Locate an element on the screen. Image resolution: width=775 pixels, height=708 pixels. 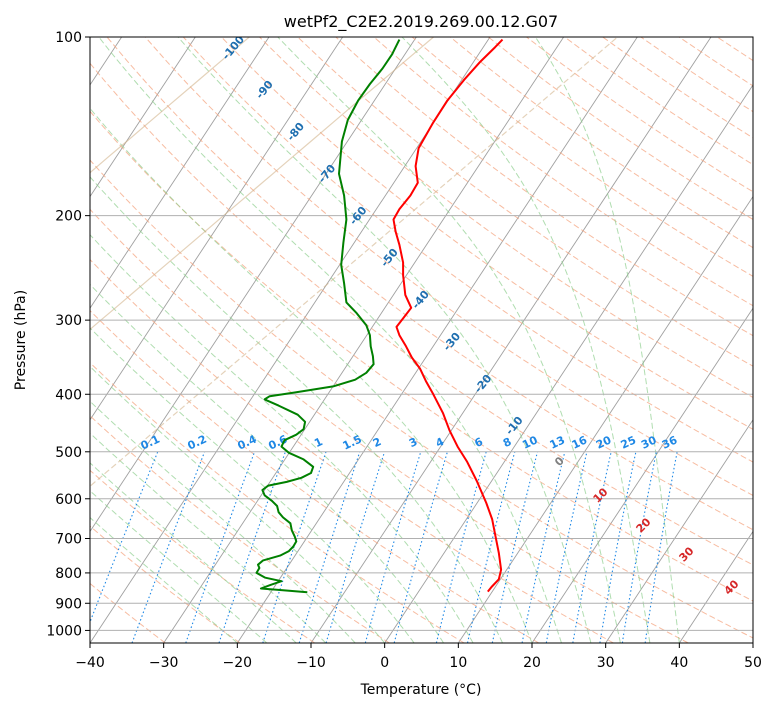
x-tick-label: −20 is located at coordinates (238, 663).